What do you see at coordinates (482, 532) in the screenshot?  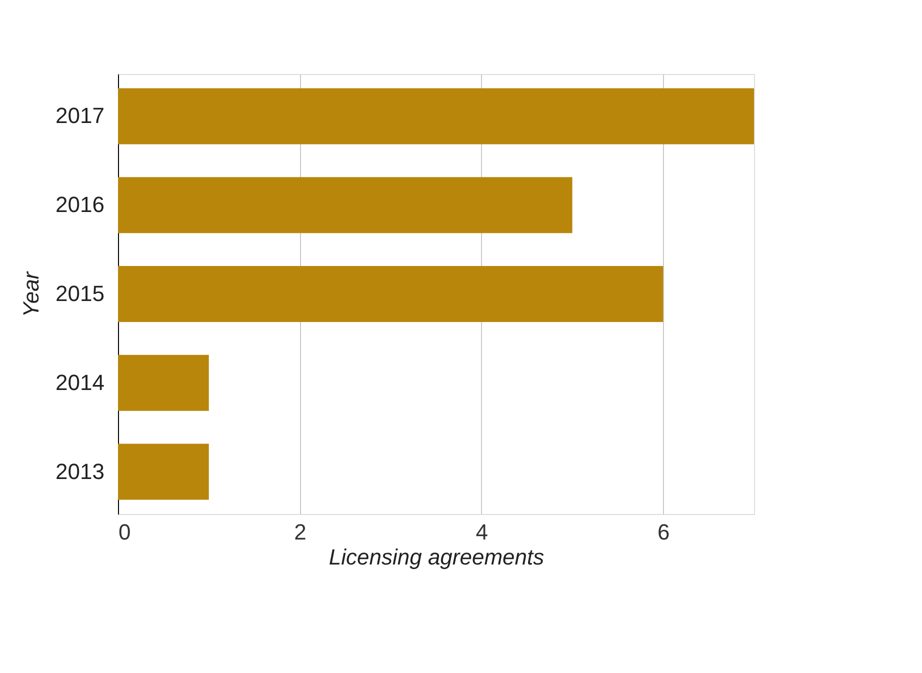 I see `x-tick-label: 4` at bounding box center [482, 532].